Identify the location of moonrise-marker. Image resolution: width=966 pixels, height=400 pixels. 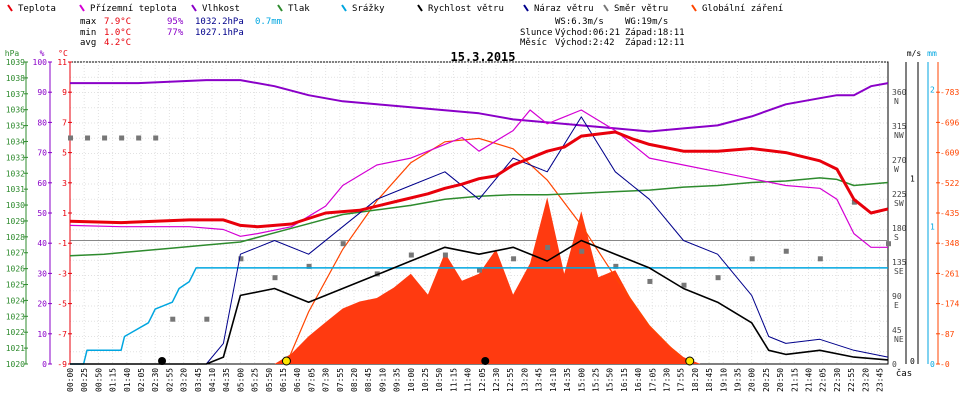
(162, 361).